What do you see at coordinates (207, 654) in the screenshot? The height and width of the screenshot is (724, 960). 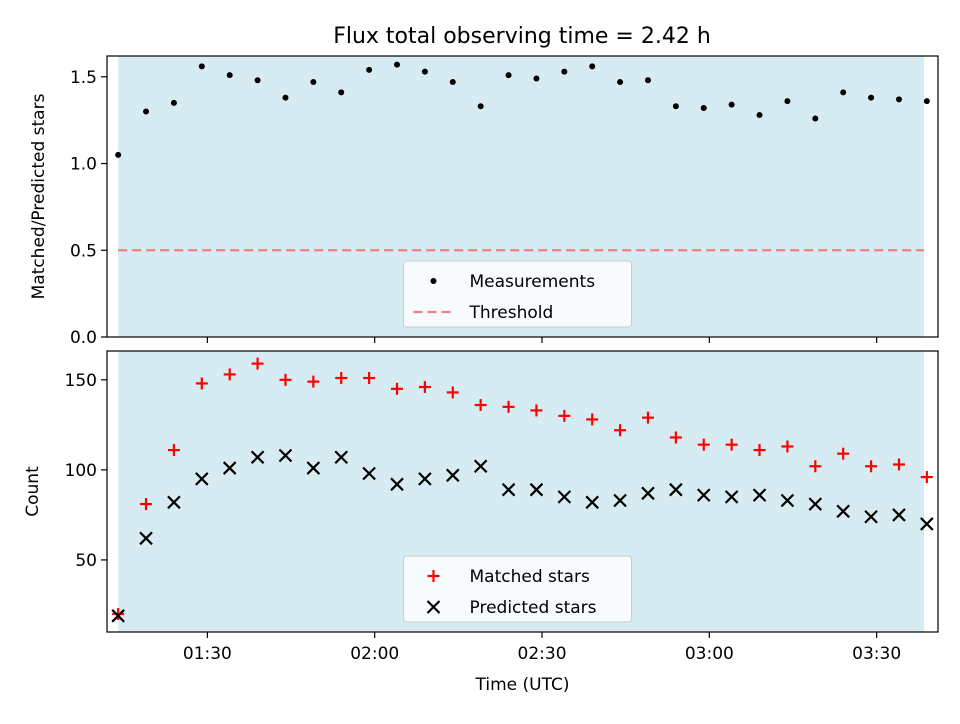 I see `x-tick-label: 01:30` at bounding box center [207, 654].